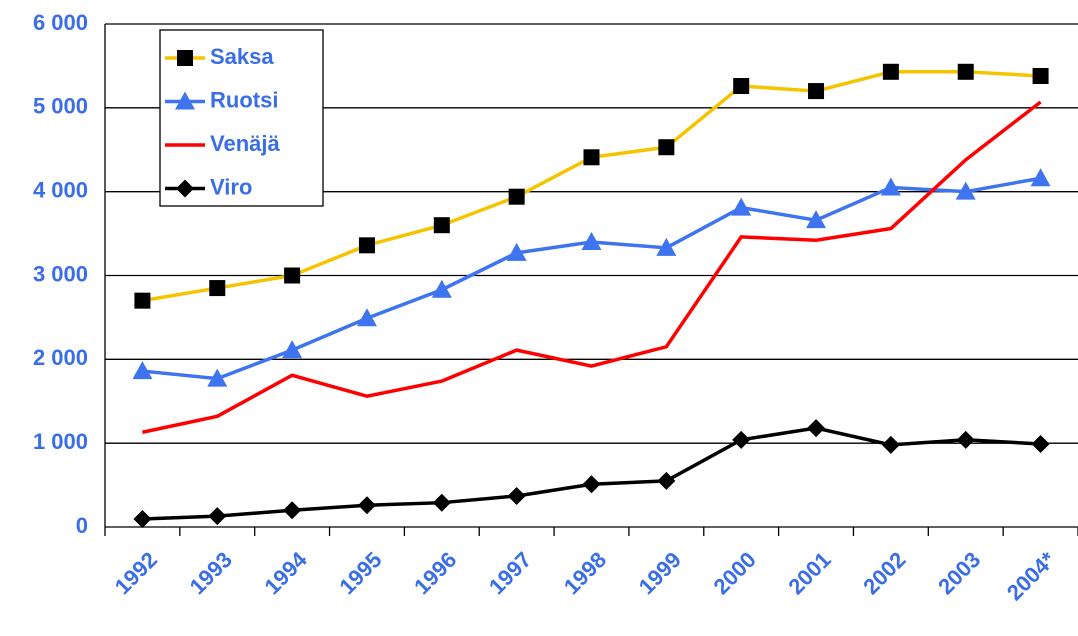  I want to click on x-tick-label: 1995, so click(360, 573).